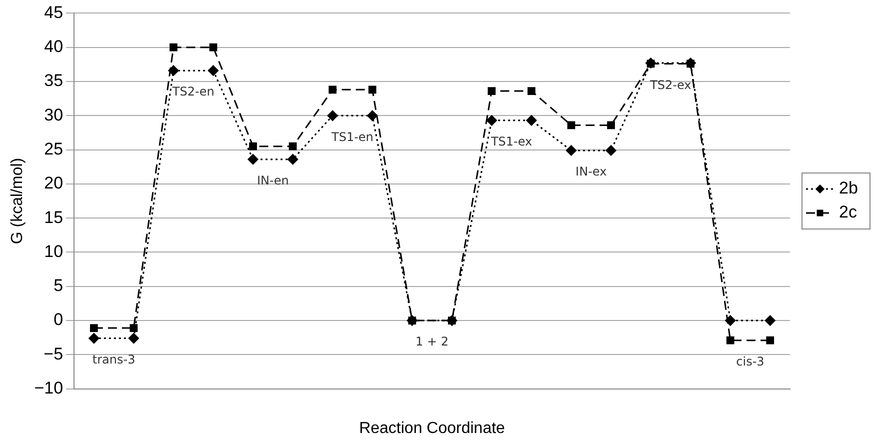  Describe the element at coordinates (54, 46) in the screenshot. I see `y-tick-label: 40` at that location.